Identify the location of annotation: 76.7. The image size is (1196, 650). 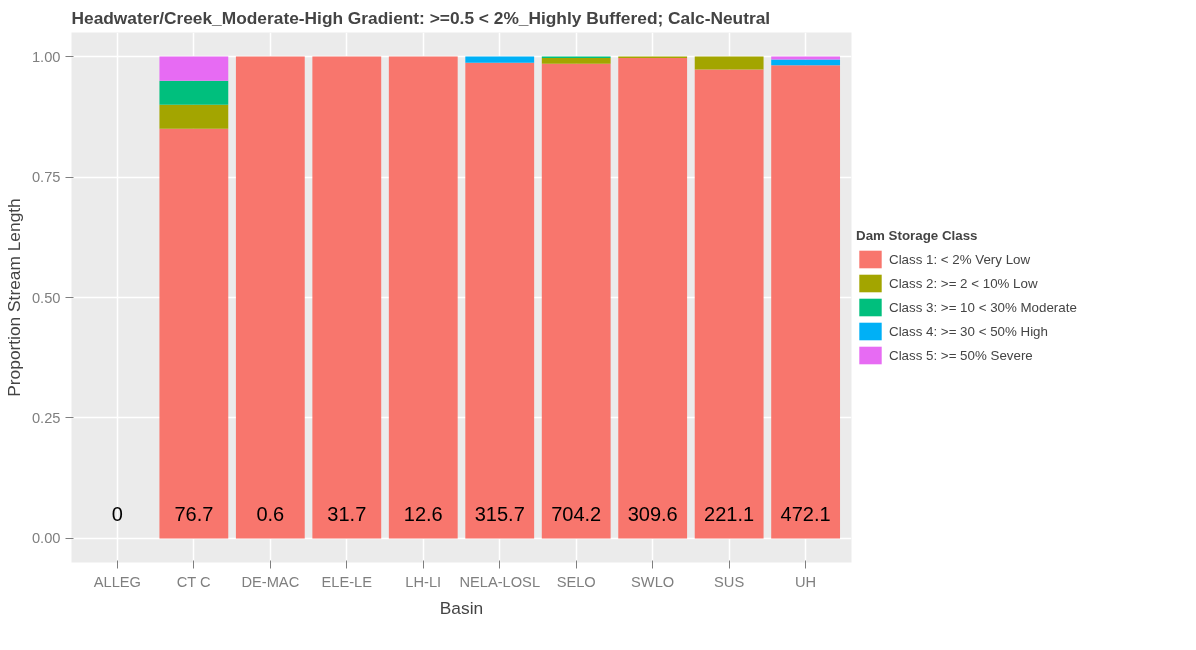
(194, 514).